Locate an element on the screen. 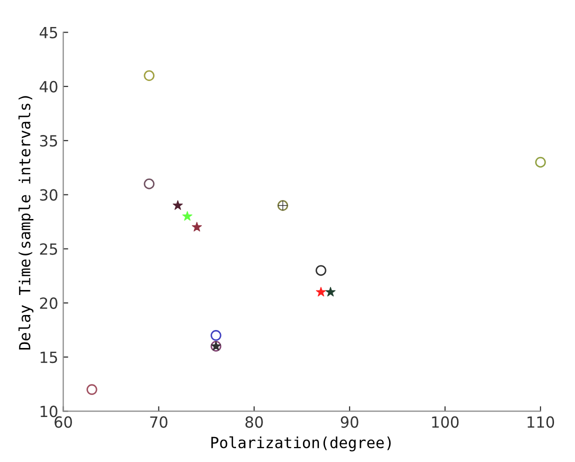  x-tick-label: 110 is located at coordinates (541, 422).